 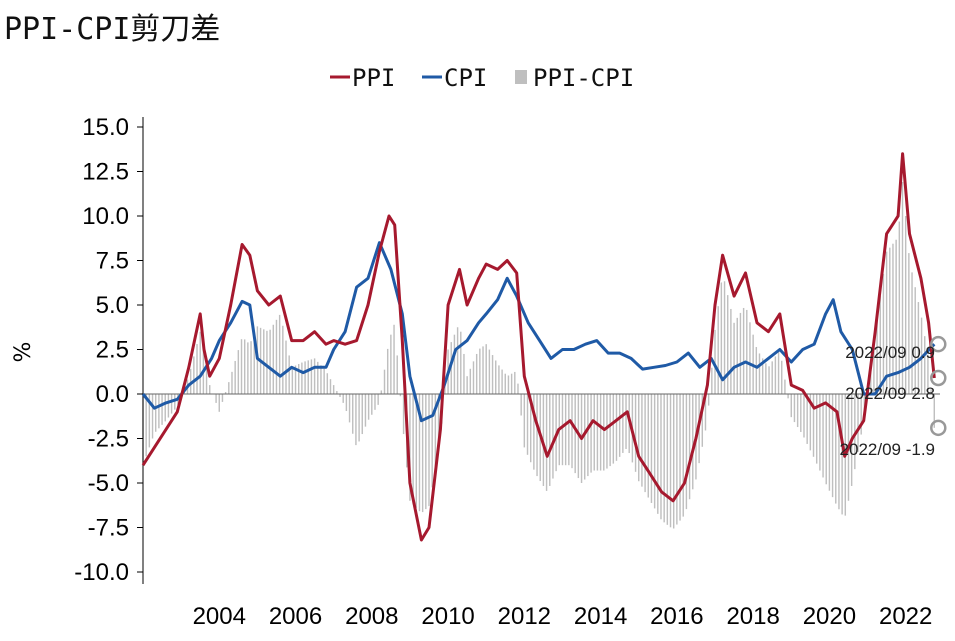 What do you see at coordinates (112, 394) in the screenshot?
I see `y-tick-label: 0.0` at bounding box center [112, 394].